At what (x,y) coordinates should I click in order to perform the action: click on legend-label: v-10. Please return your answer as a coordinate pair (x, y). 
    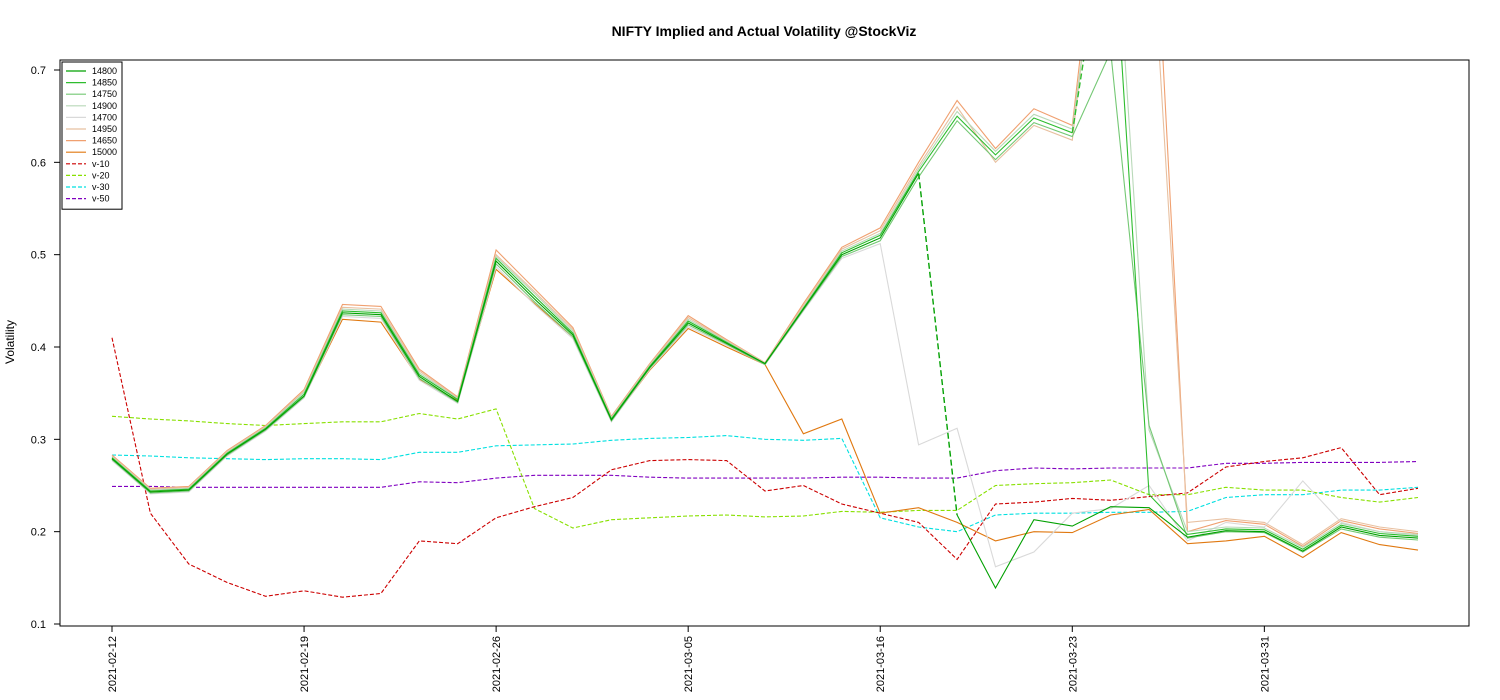
    Looking at the image, I should click on (101, 164).